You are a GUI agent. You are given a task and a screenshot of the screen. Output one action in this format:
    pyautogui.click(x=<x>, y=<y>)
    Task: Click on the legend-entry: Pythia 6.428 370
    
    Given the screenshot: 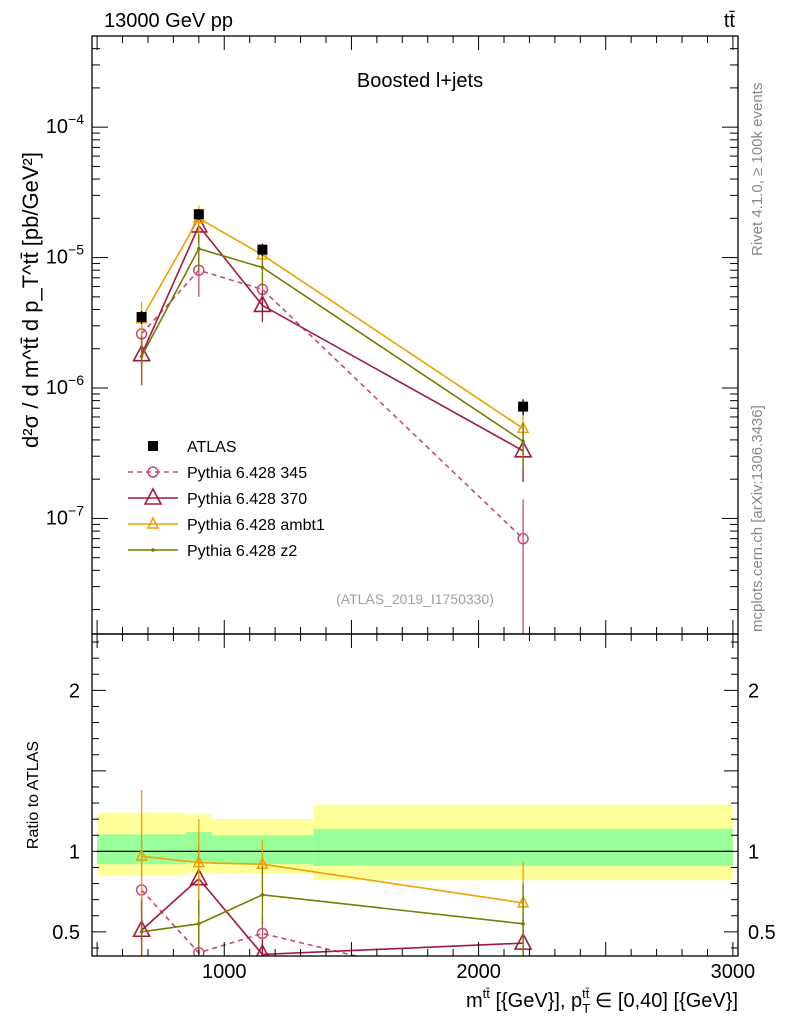 What is the action you would take?
    pyautogui.click(x=217, y=497)
    